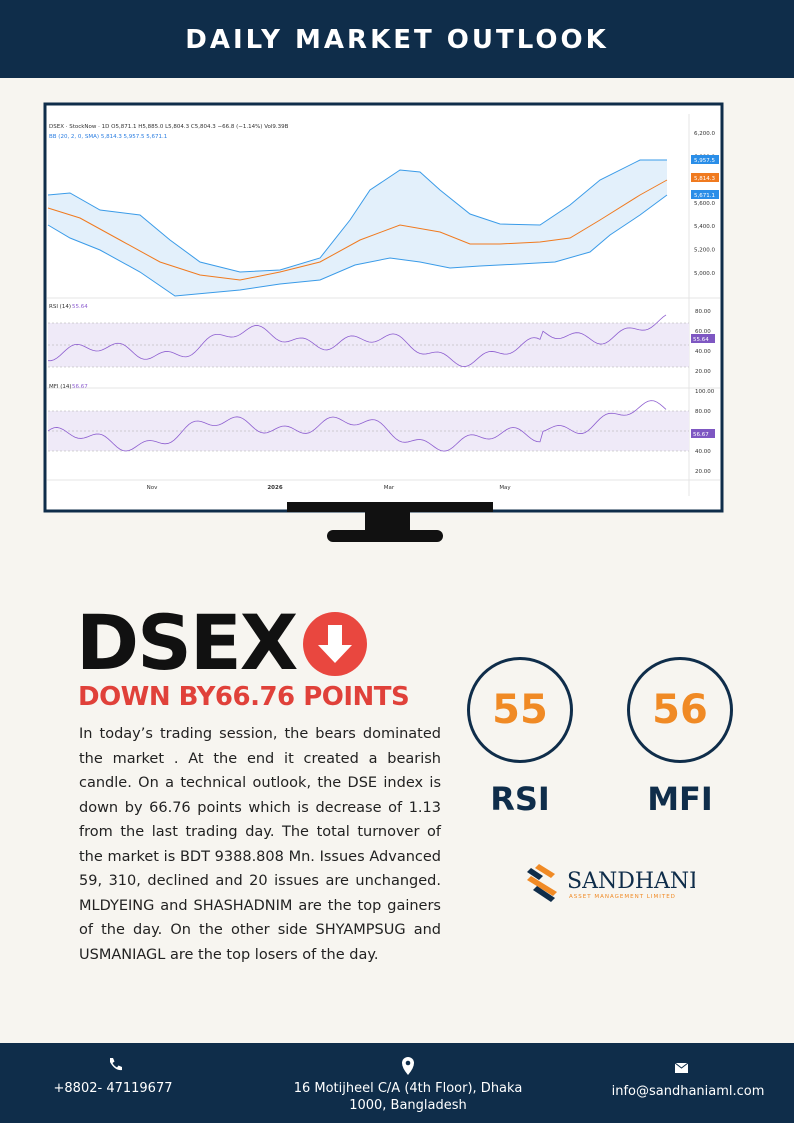 This screenshot has height=1123, width=794. What do you see at coordinates (703, 352) in the screenshot?
I see `rsi-tick: 40.00` at bounding box center [703, 352].